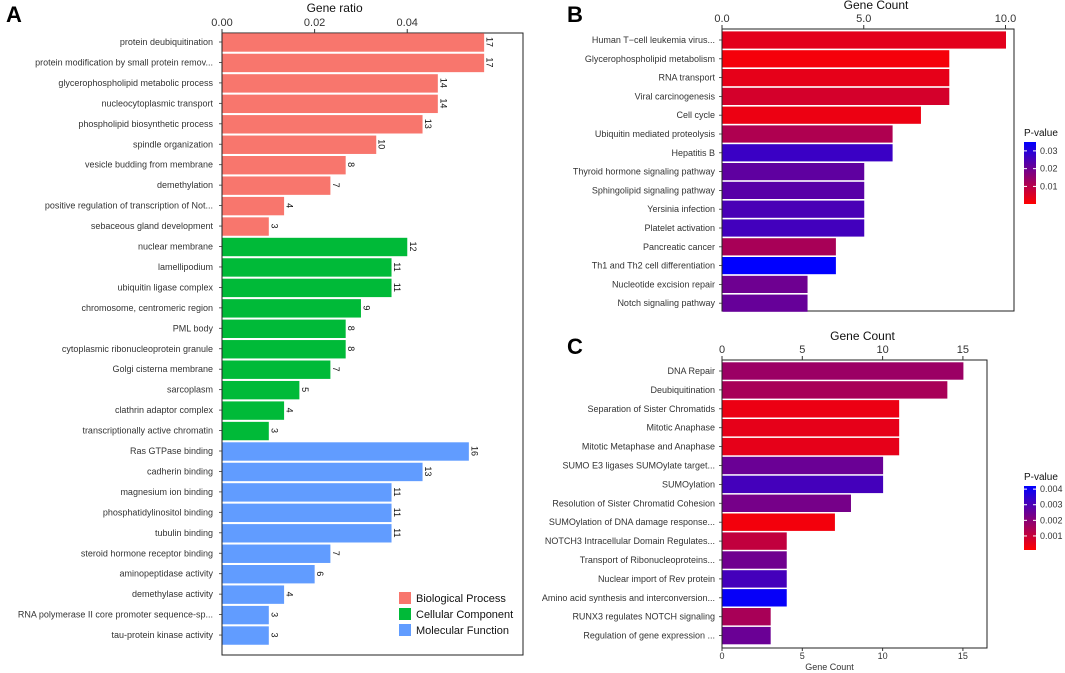 The width and height of the screenshot is (1065, 673). What do you see at coordinates (680, 428) in the screenshot?
I see `category-label-c: Mitotic Anaphase` at bounding box center [680, 428].